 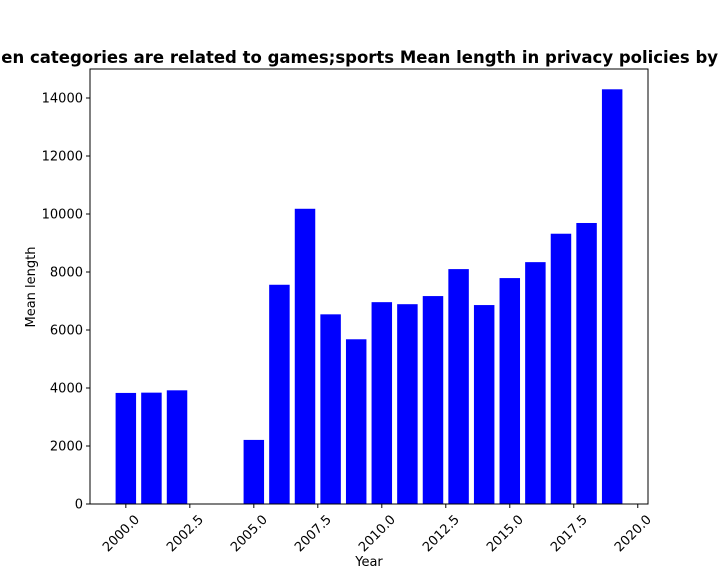 What do you see at coordinates (458, 386) in the screenshot?
I see `bar-2013` at bounding box center [458, 386].